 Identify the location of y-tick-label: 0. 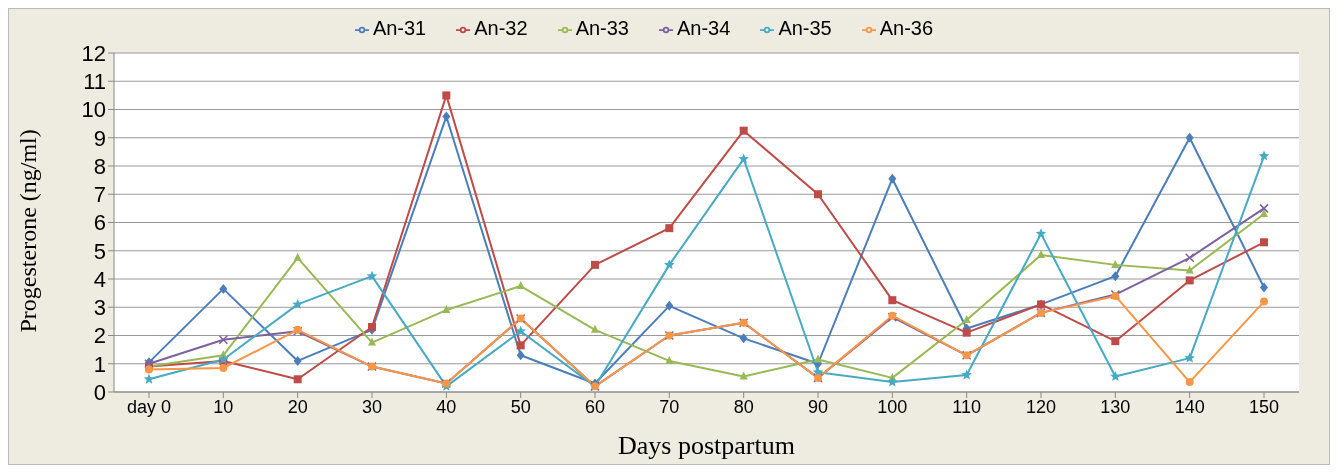
(99, 392).